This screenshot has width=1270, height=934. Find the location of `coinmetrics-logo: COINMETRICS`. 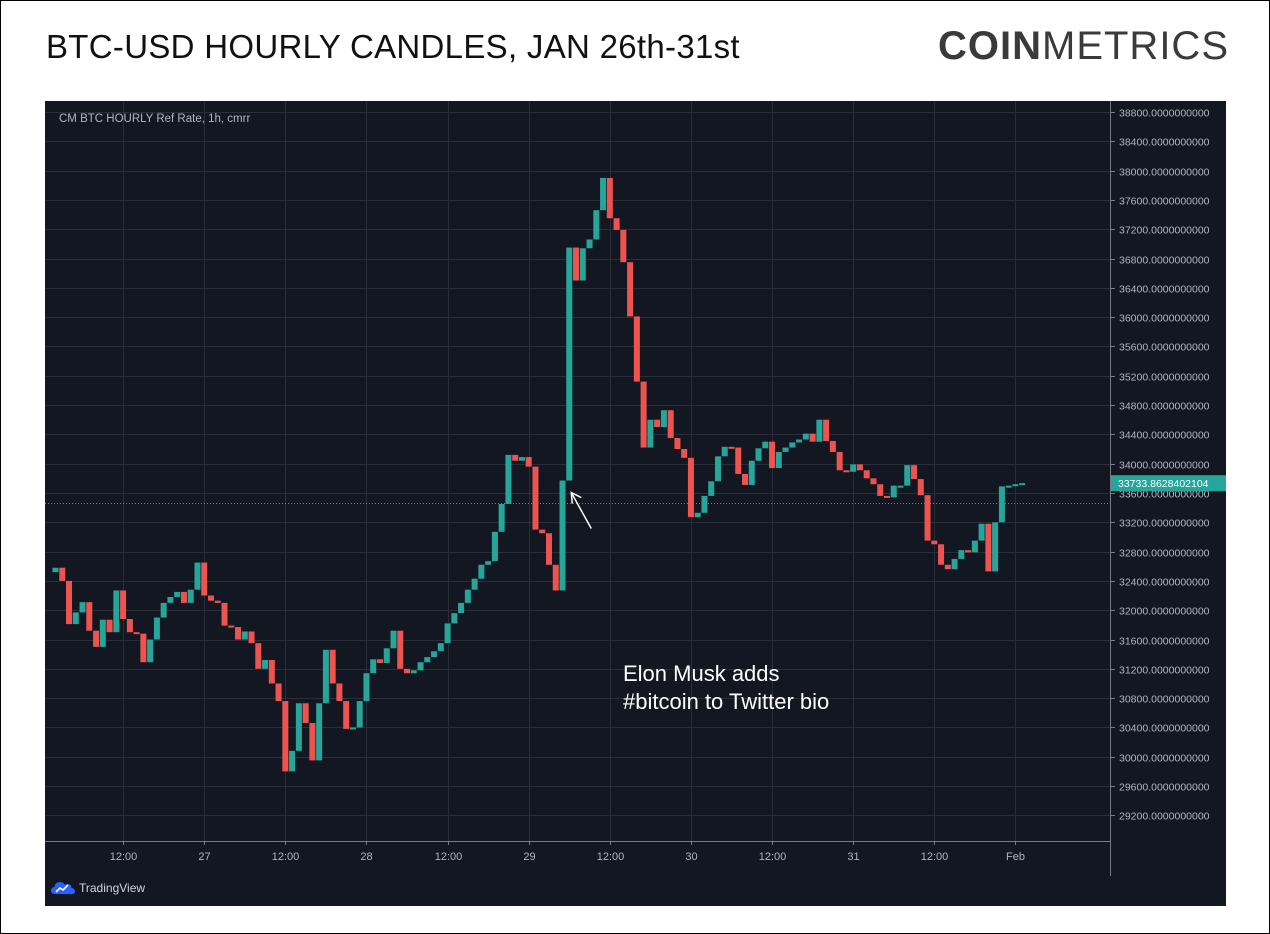

coinmetrics-logo: COINMETRICS is located at coordinates (1083, 46).